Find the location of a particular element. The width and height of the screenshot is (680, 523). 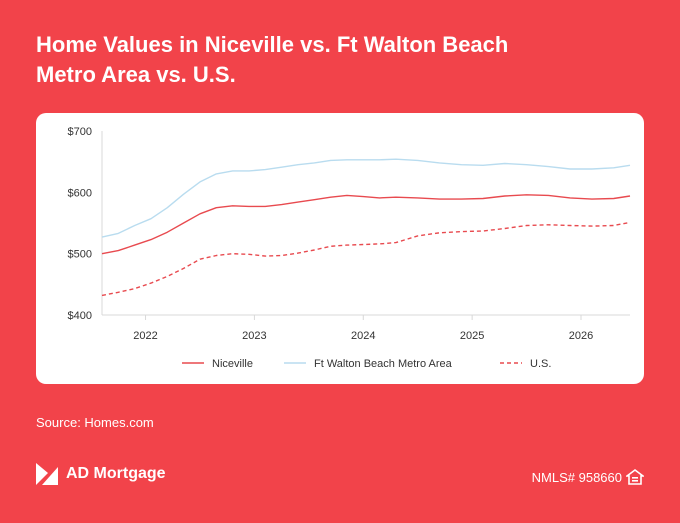

brand-name: AD Mortgage is located at coordinates (116, 473).